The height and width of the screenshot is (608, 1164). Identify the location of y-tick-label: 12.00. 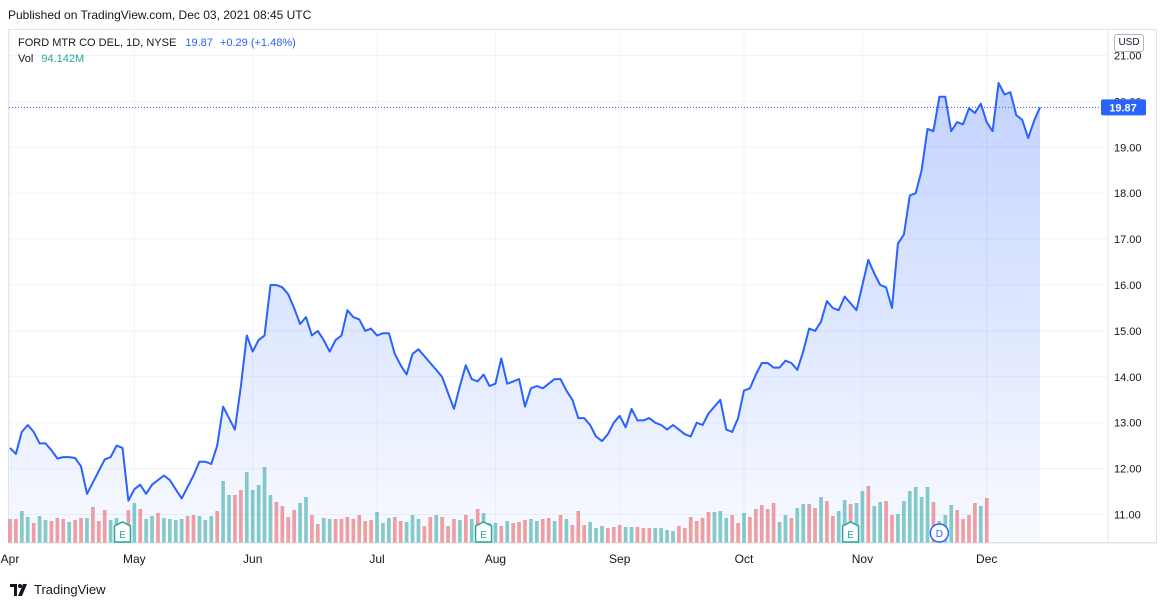
(1128, 470).